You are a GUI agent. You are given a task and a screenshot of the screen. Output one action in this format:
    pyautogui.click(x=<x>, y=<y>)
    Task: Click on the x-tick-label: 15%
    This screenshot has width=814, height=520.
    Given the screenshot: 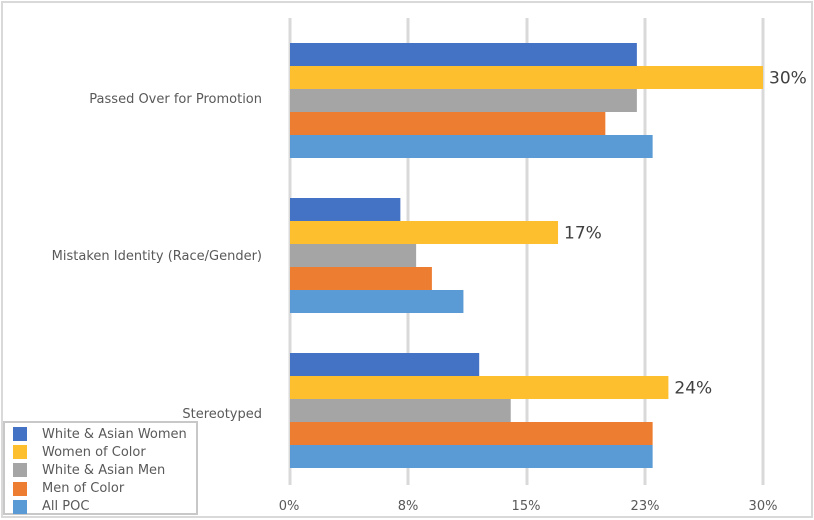 What is the action you would take?
    pyautogui.click(x=526, y=506)
    